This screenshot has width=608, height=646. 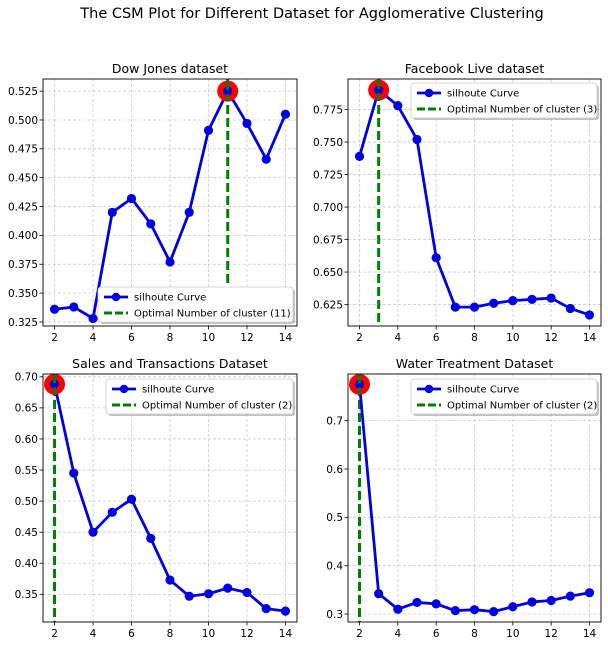 I want to click on y-tick-label: 0.350, so click(x=23, y=294).